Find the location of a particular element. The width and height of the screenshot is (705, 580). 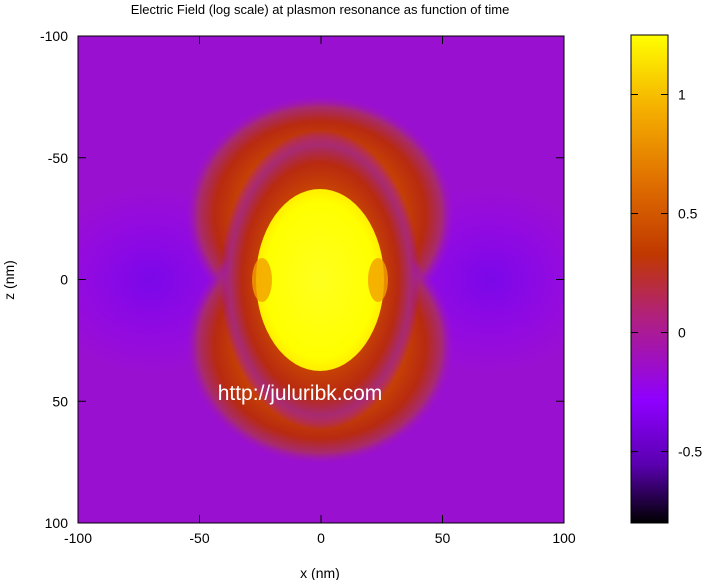

colorbar-tick-label-1: 0 is located at coordinates (682, 333).